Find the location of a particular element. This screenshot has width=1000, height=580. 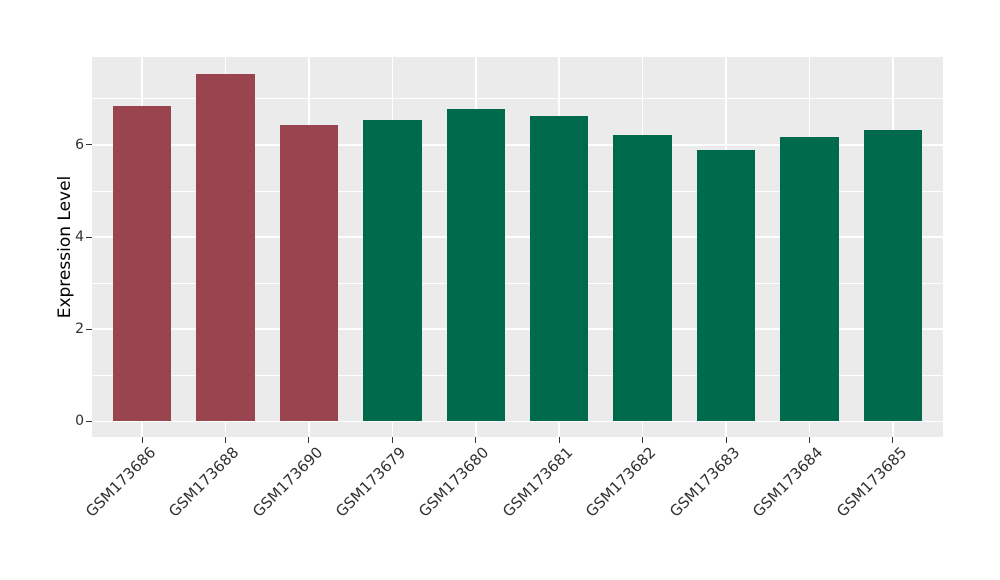

gridline-minor-y7 is located at coordinates (517, 99).